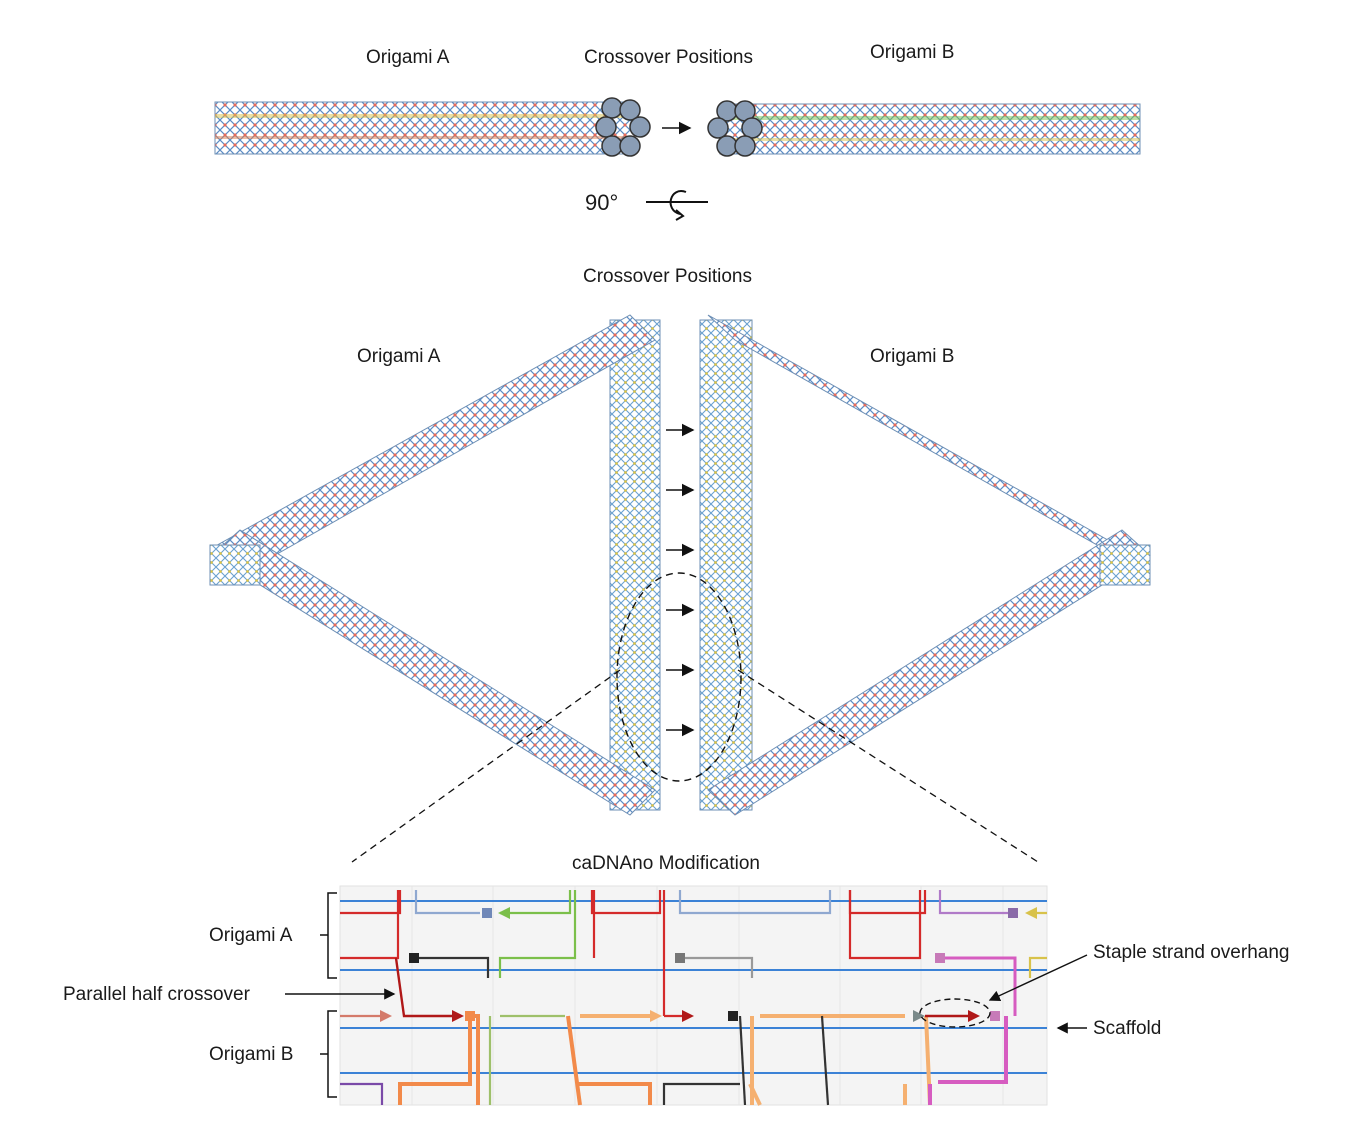 Image resolution: width=1363 pixels, height=1131 pixels. I want to click on middle-label-crossover: Crossover Positions, so click(667, 276).